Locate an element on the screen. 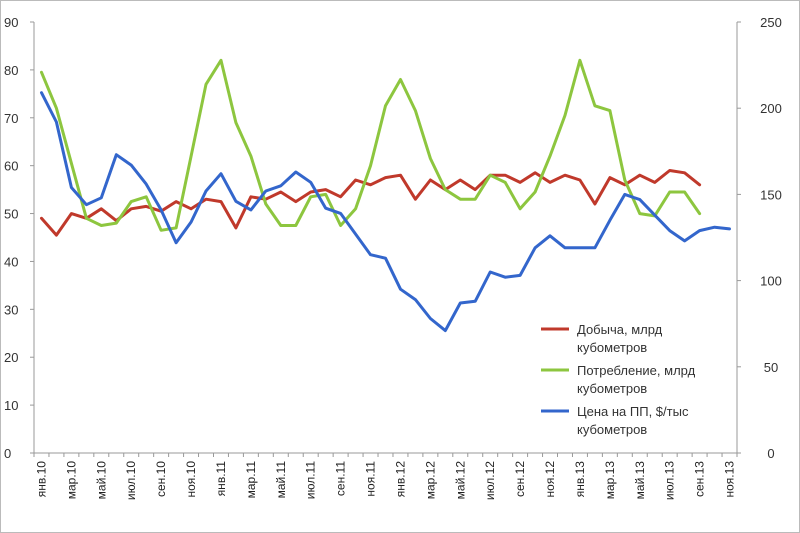 This screenshot has width=800, height=533. x-tick-label: июл.13 is located at coordinates (670, 480).